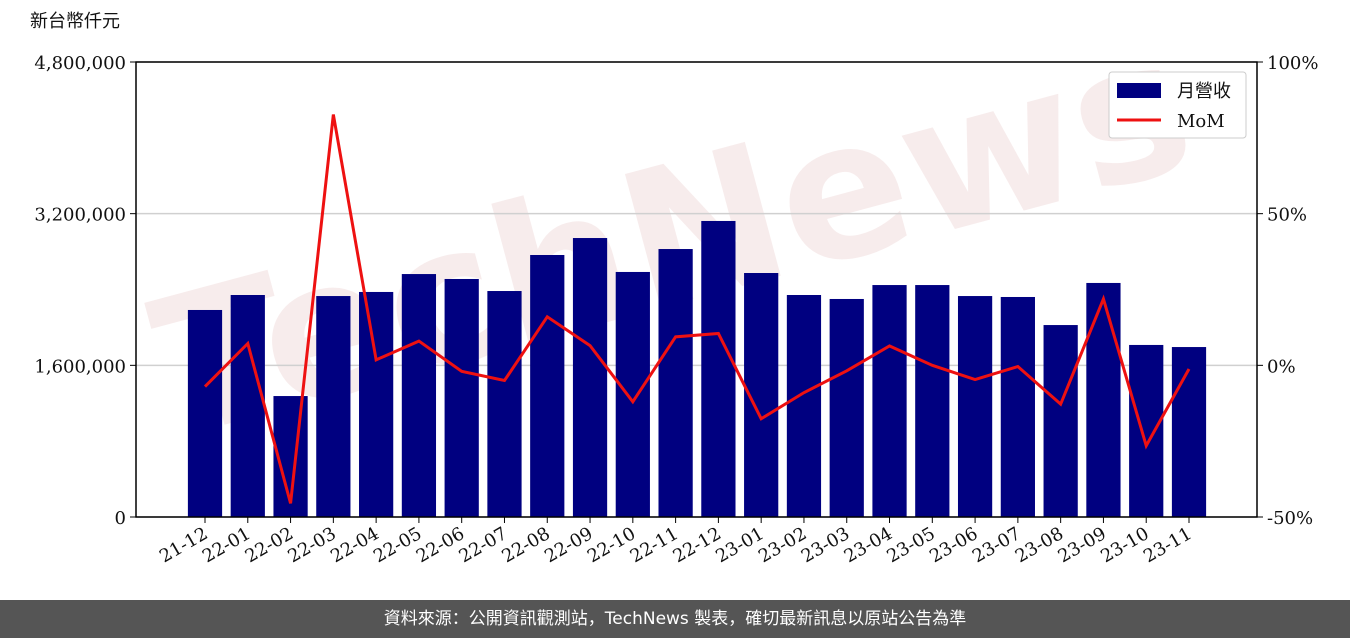  Describe the element at coordinates (75, 21) in the screenshot. I see `y-axis-unit: 新台幣仟元` at that location.